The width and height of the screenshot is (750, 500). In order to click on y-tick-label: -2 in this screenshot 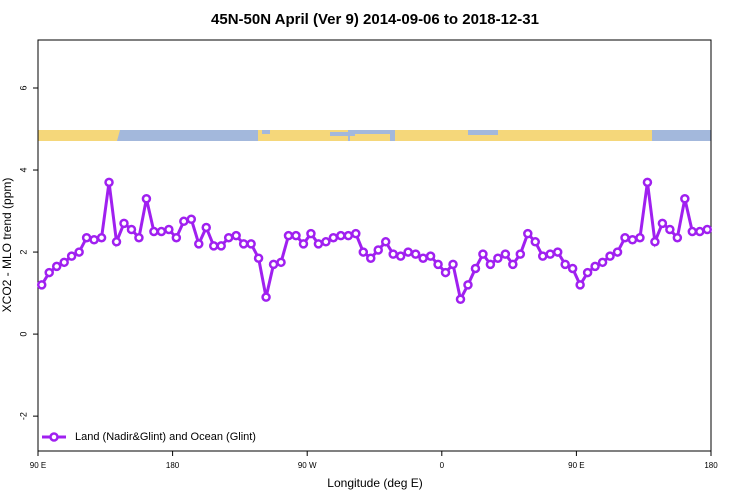, I will do `click(23, 416)`.